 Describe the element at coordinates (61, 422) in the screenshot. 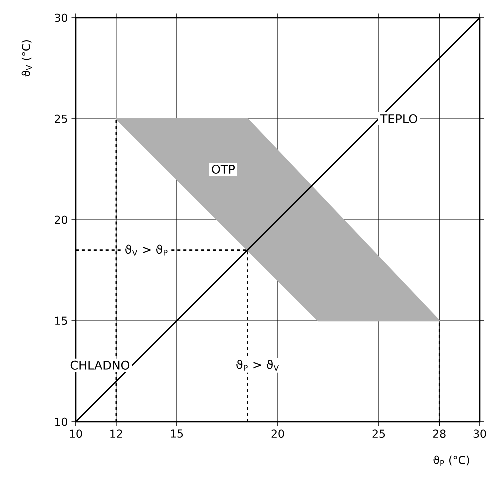

I see `y-tick-label: 10` at that location.